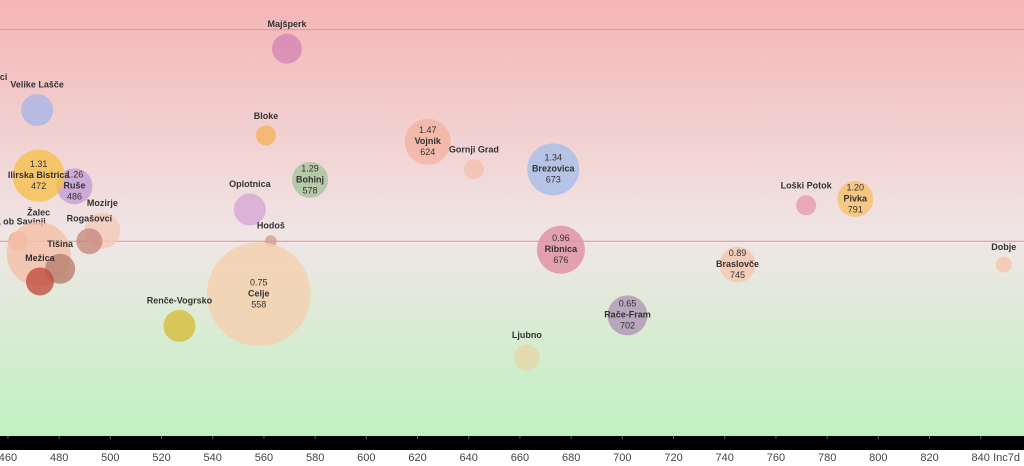 The width and height of the screenshot is (1024, 466). Describe the element at coordinates (855, 209) in the screenshot. I see `bubble-x-value: 791` at that location.